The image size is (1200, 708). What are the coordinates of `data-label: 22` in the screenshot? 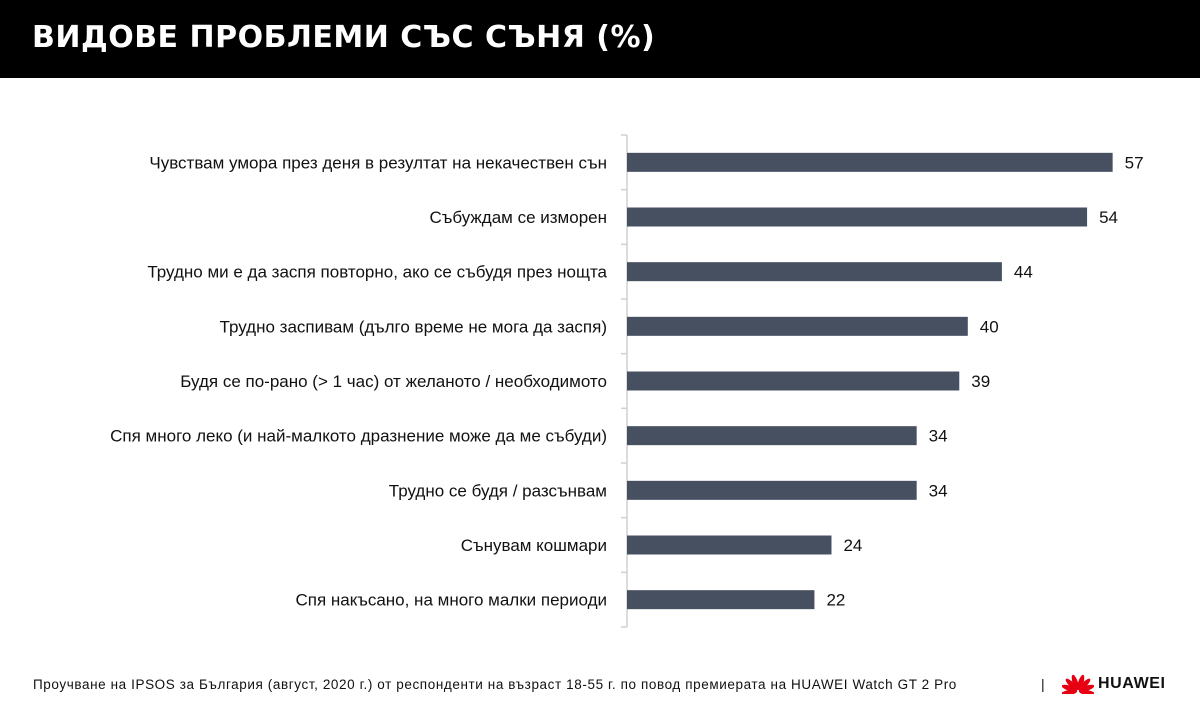 It's located at (835, 600).